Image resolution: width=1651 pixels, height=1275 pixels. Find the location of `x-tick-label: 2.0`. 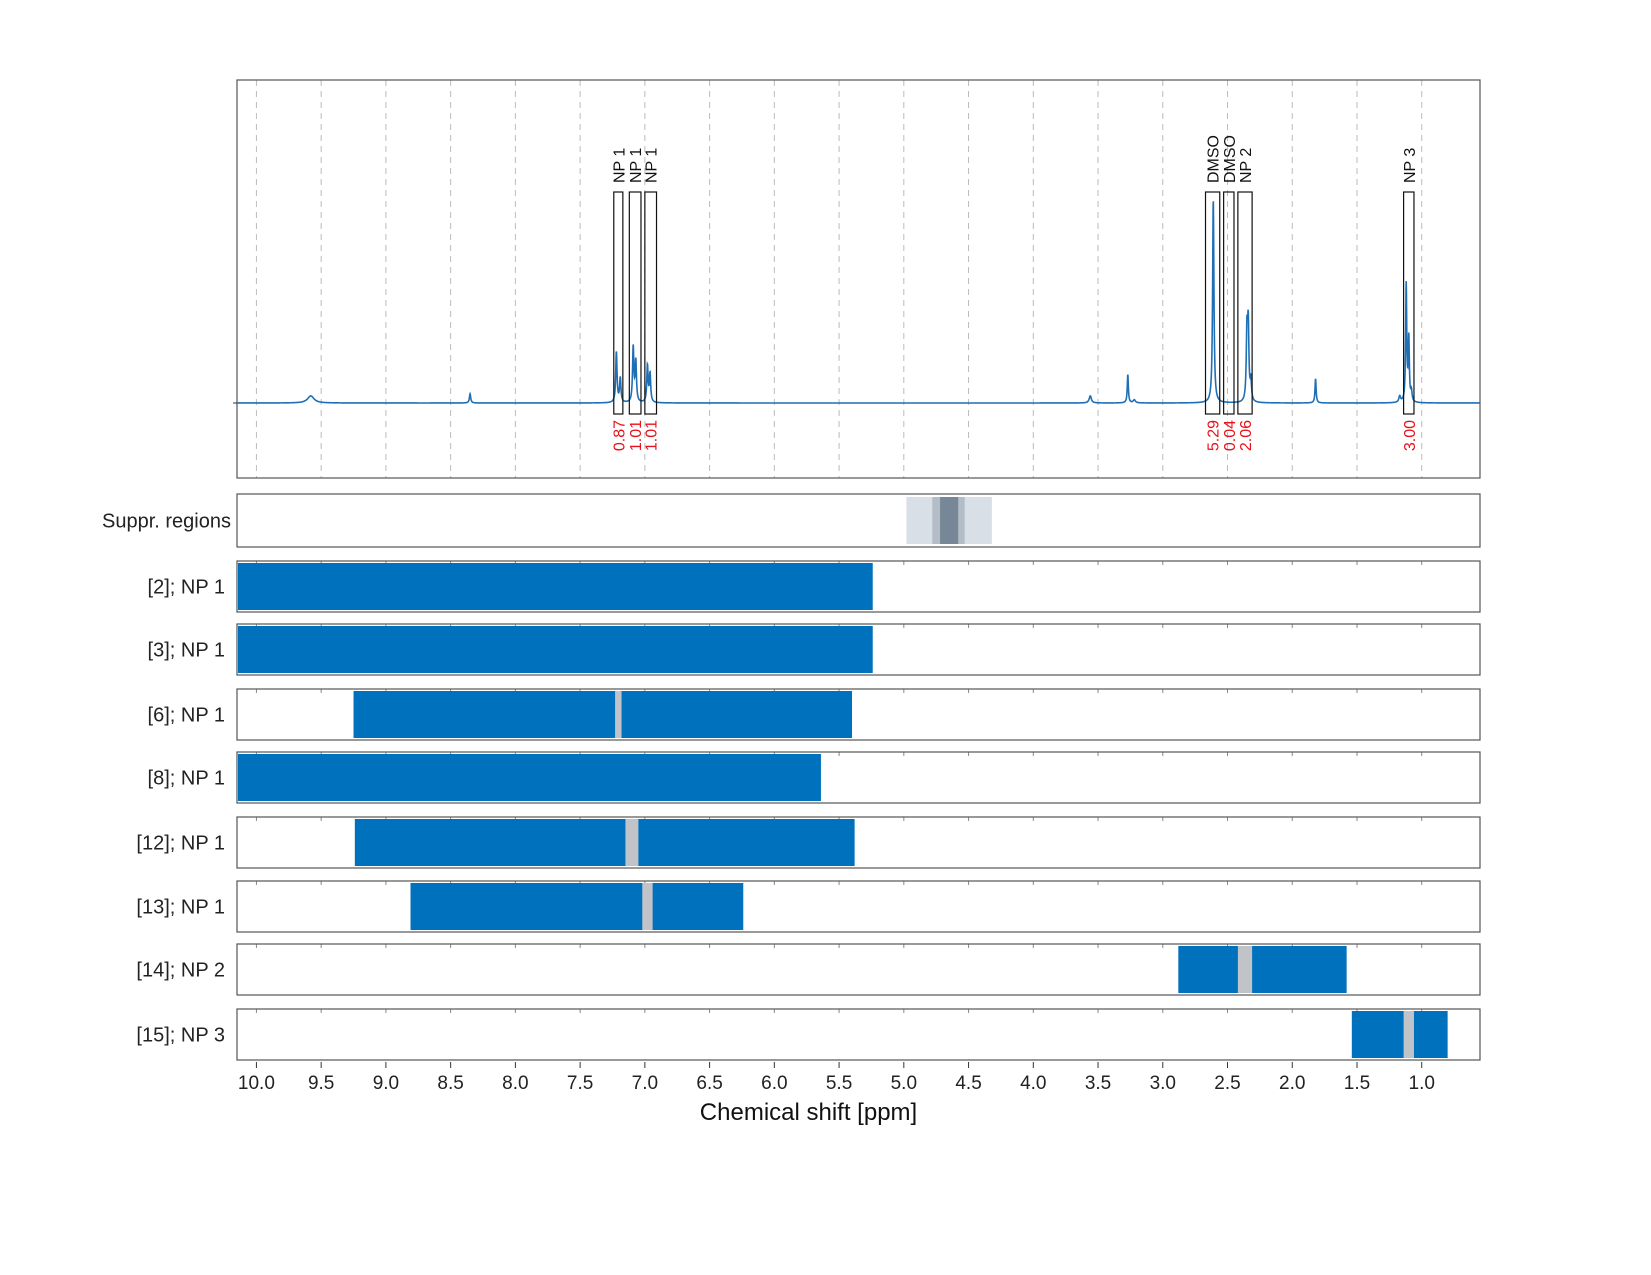

x-tick-label: 2.0 is located at coordinates (1292, 1083).